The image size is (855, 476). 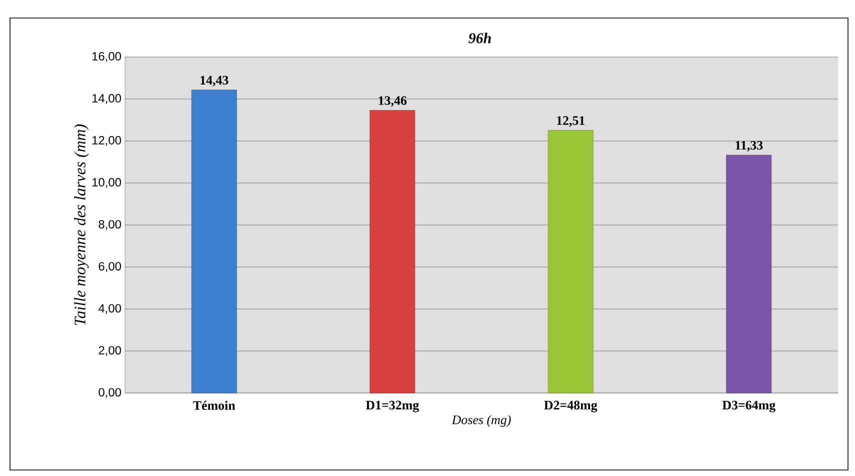 I want to click on y-tick-label: 14,00, so click(x=107, y=99).